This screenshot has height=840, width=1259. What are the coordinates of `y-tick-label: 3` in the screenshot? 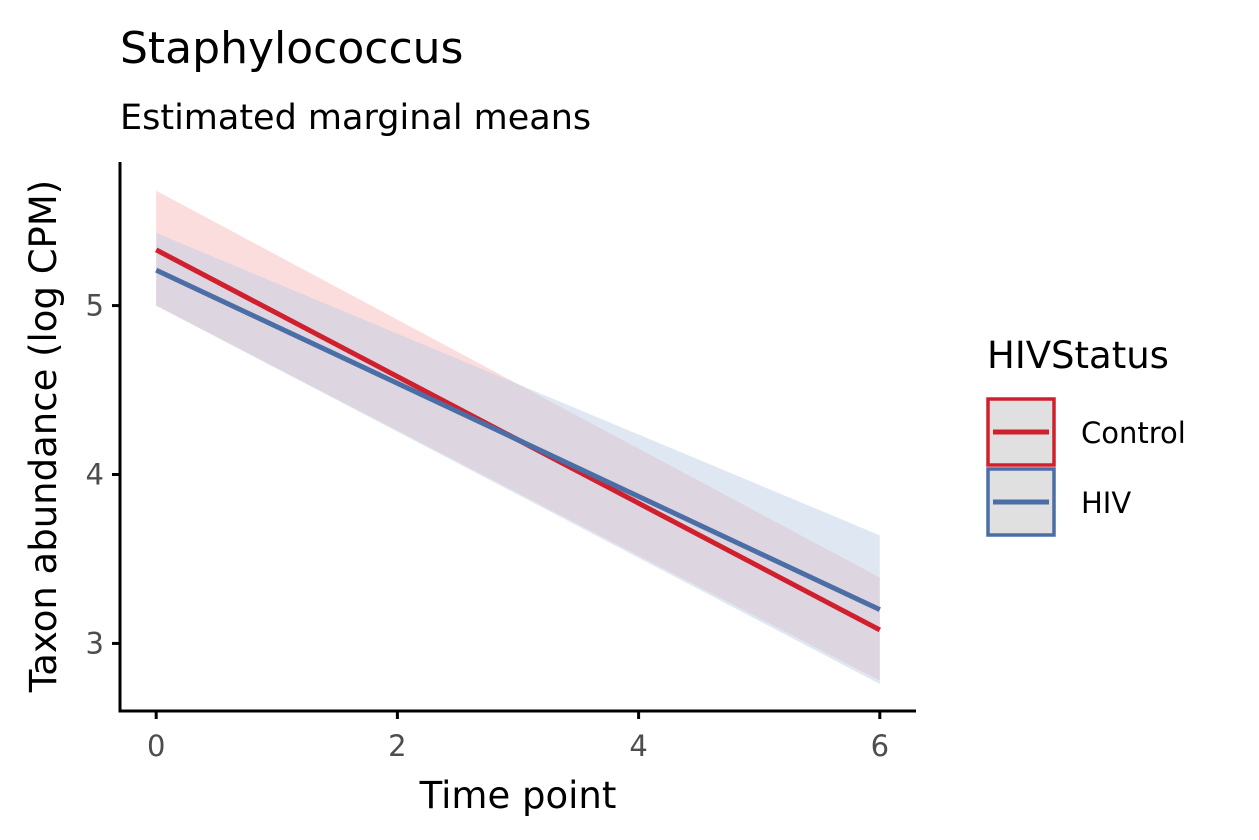 It's located at (95, 643).